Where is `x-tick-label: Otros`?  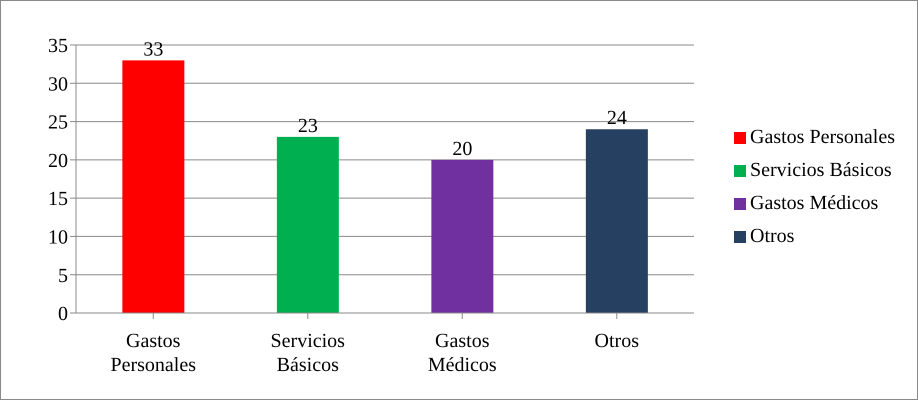
x-tick-label: Otros is located at coordinates (617, 341).